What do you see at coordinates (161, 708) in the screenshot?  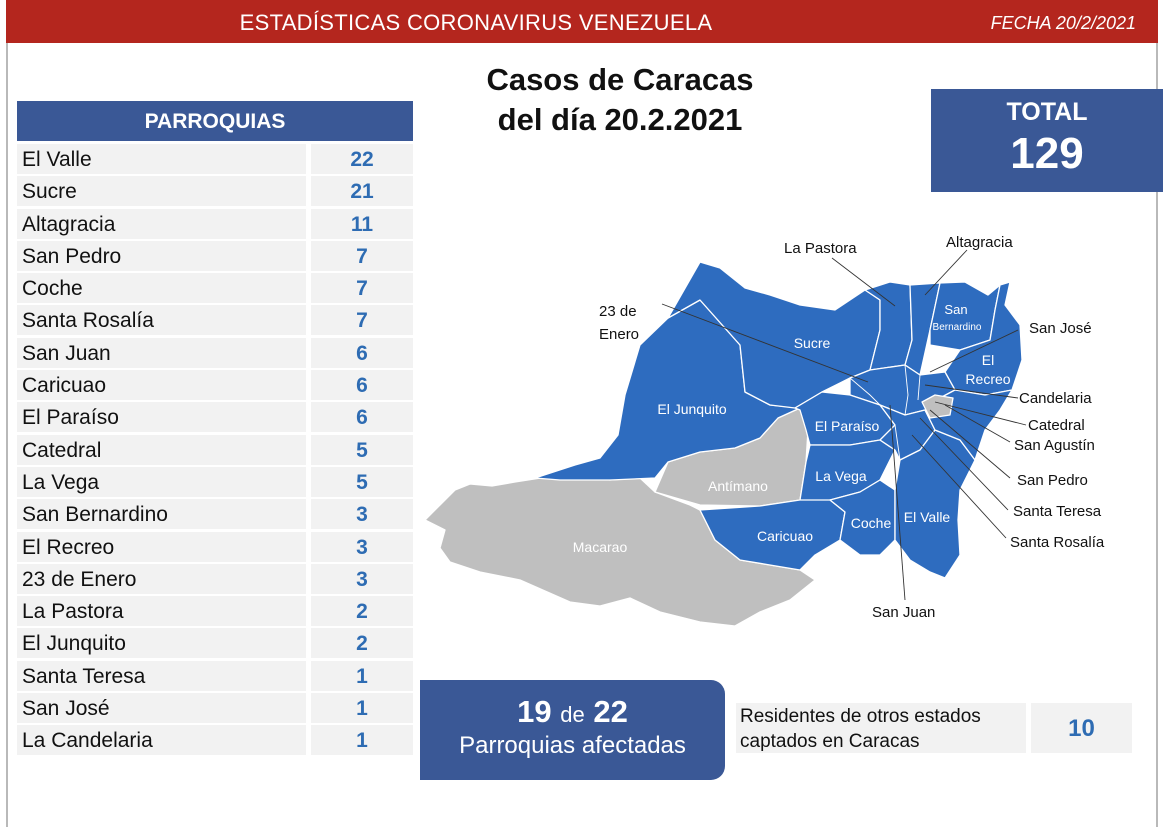 I see `parroquia-name: San José` at bounding box center [161, 708].